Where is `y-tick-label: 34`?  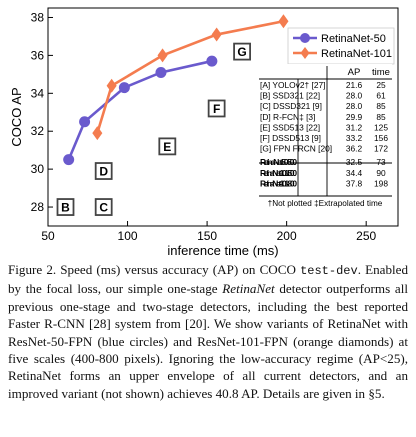 y-tick-label: 34 is located at coordinates (38, 93).